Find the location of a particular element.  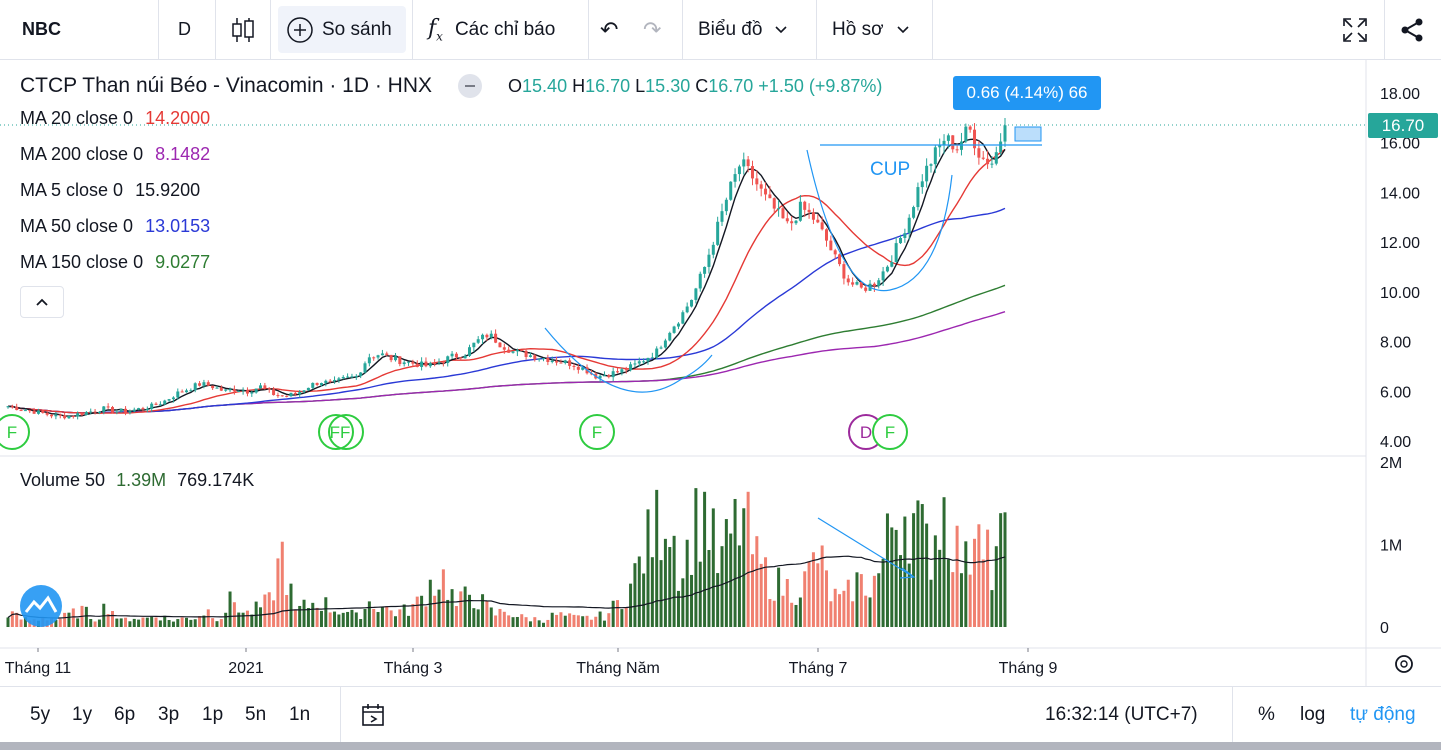

chart-type-dropdown: Biểu đồ is located at coordinates (753, 29).